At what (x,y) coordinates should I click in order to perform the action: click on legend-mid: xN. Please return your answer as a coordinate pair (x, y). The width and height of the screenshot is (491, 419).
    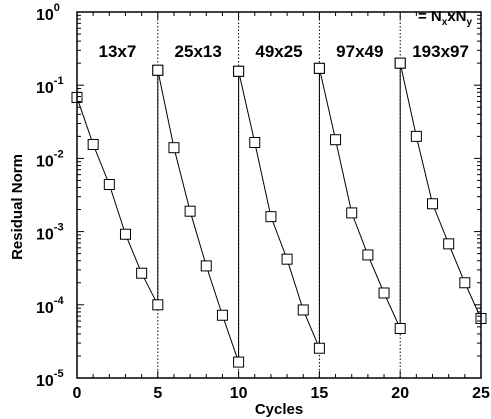
    Looking at the image, I should click on (456, 16).